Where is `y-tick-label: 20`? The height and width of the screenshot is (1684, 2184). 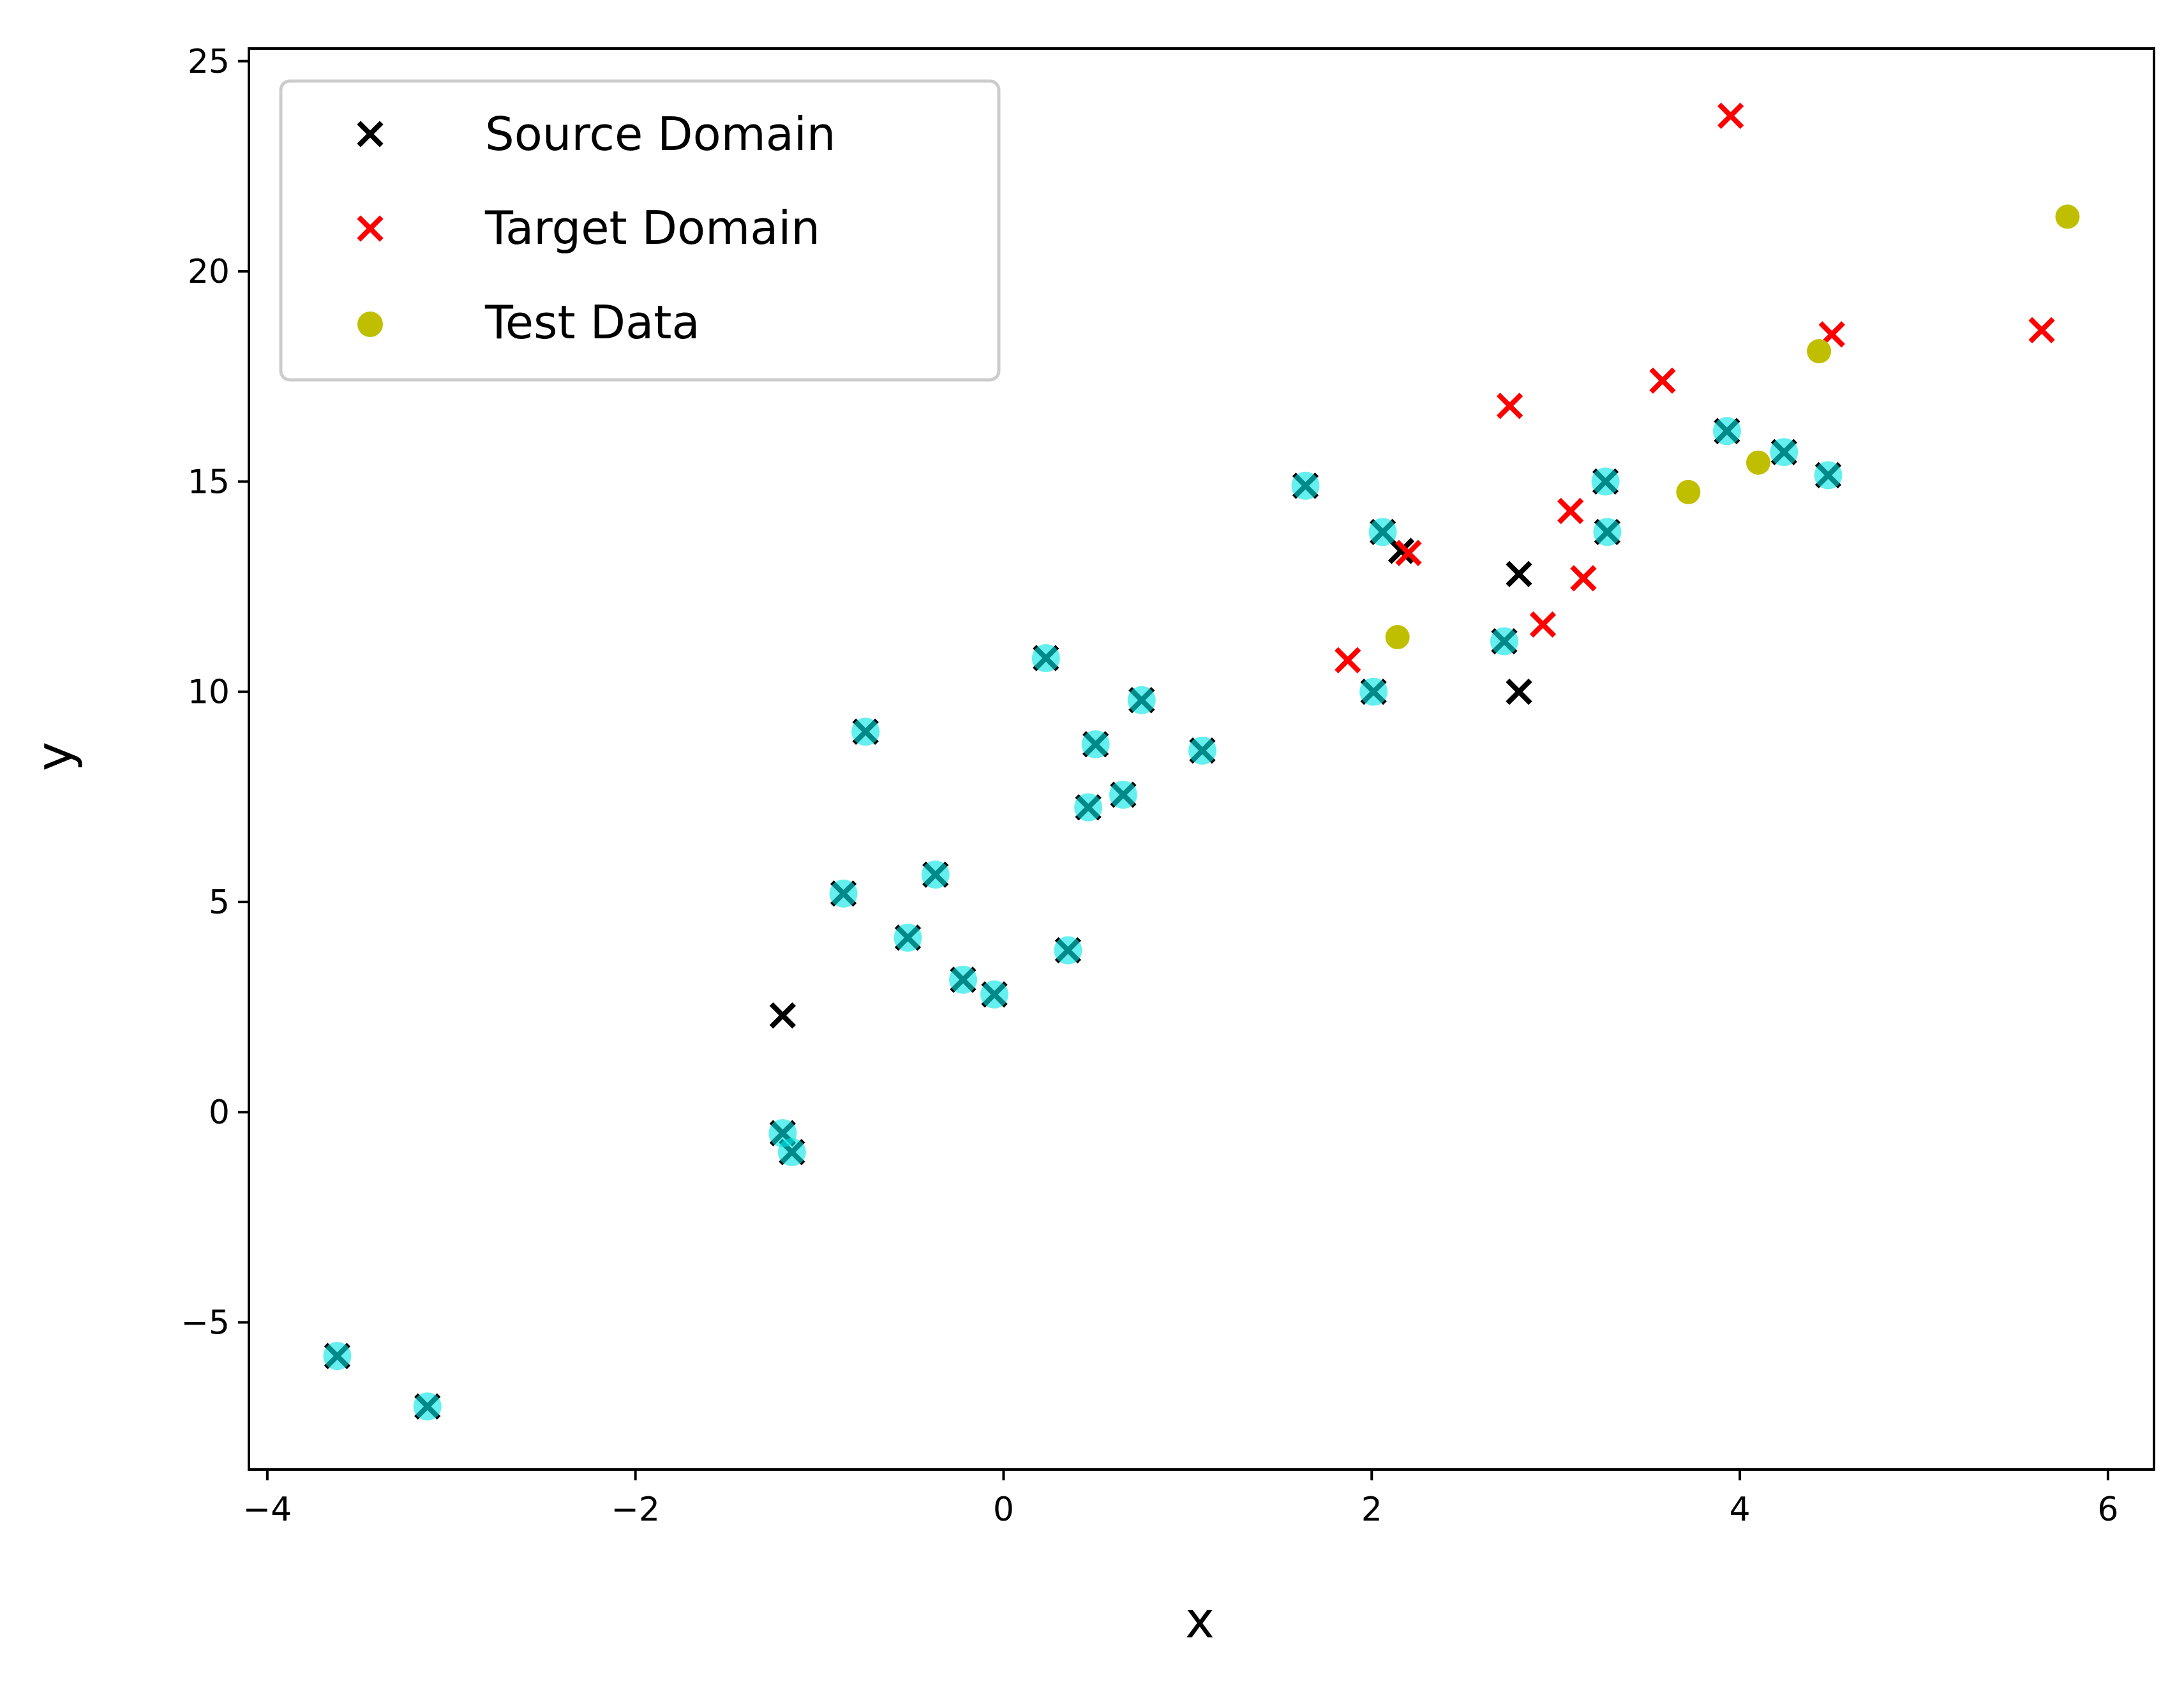
y-tick-label: 20 is located at coordinates (209, 272).